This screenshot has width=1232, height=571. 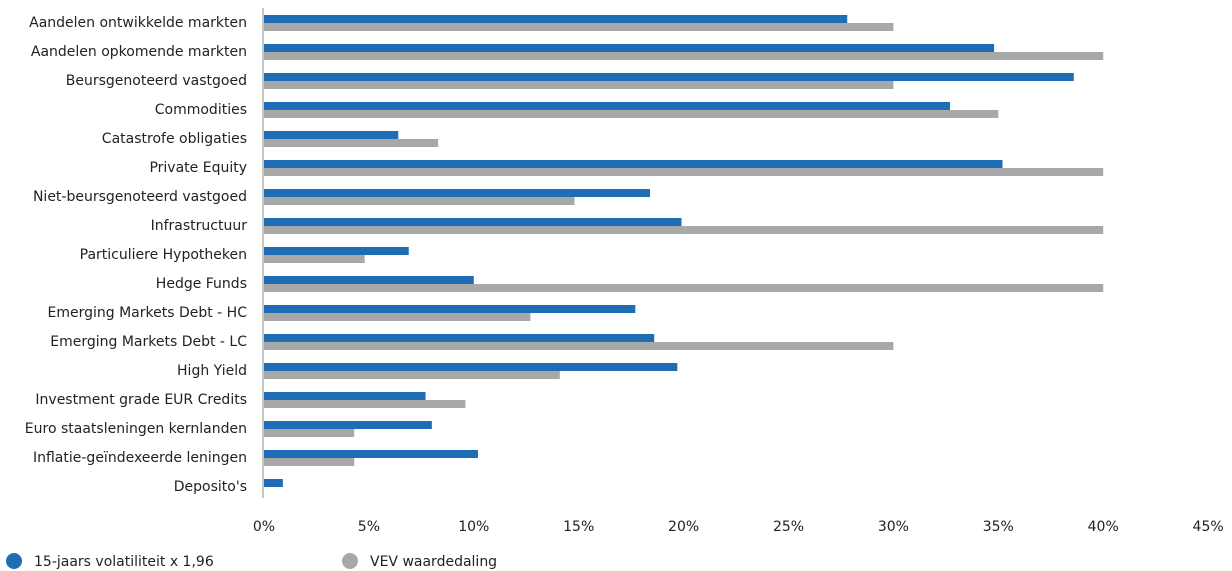 I want to click on x-tick-label-4: 20%, so click(x=683, y=527).